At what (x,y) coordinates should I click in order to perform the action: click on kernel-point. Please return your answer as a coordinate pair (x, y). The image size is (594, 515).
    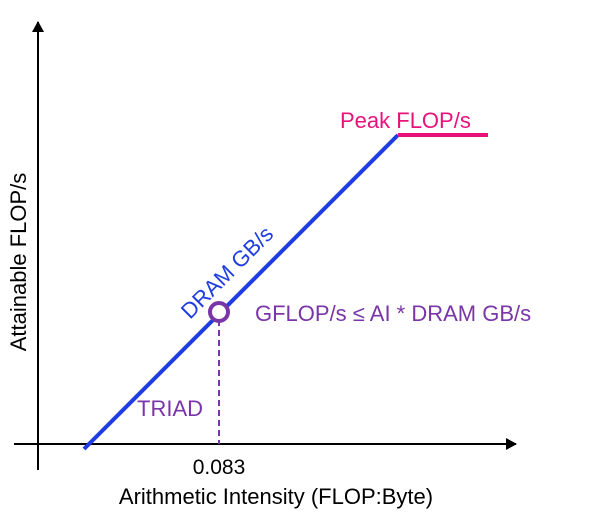
    Looking at the image, I should click on (219, 312).